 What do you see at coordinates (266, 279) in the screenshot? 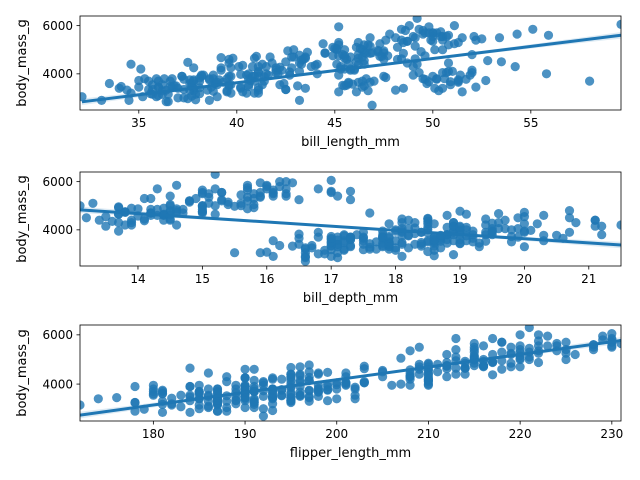
I see `x-tick-label: 16` at bounding box center [266, 279].